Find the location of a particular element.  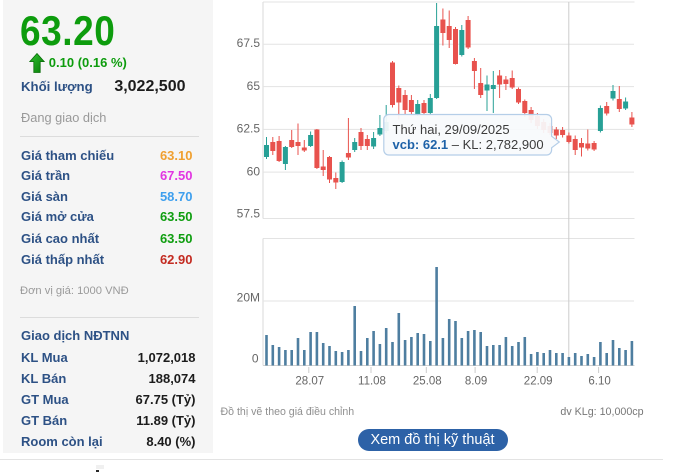

svg-text: 8.09 is located at coordinates (476, 382).